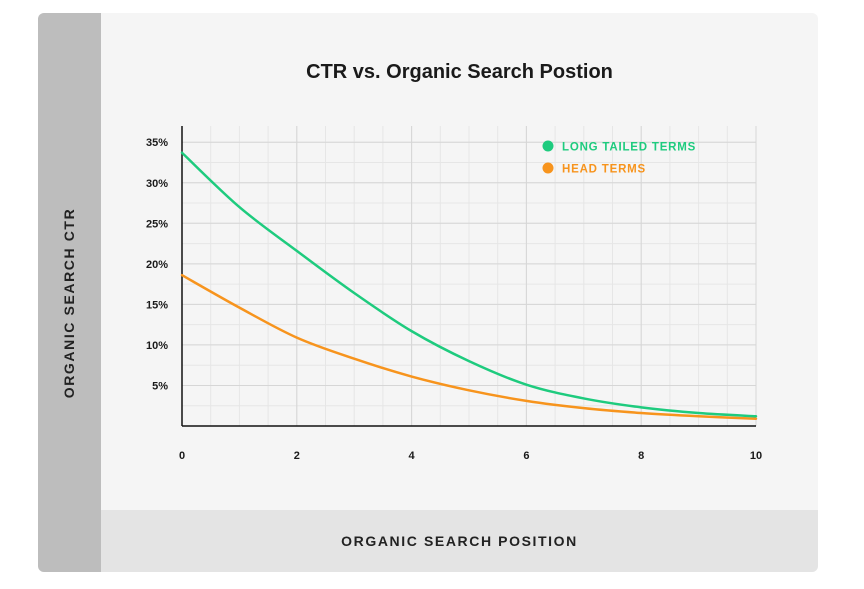 The height and width of the screenshot is (589, 864). What do you see at coordinates (756, 456) in the screenshot?
I see `x-tick-label: 10` at bounding box center [756, 456].